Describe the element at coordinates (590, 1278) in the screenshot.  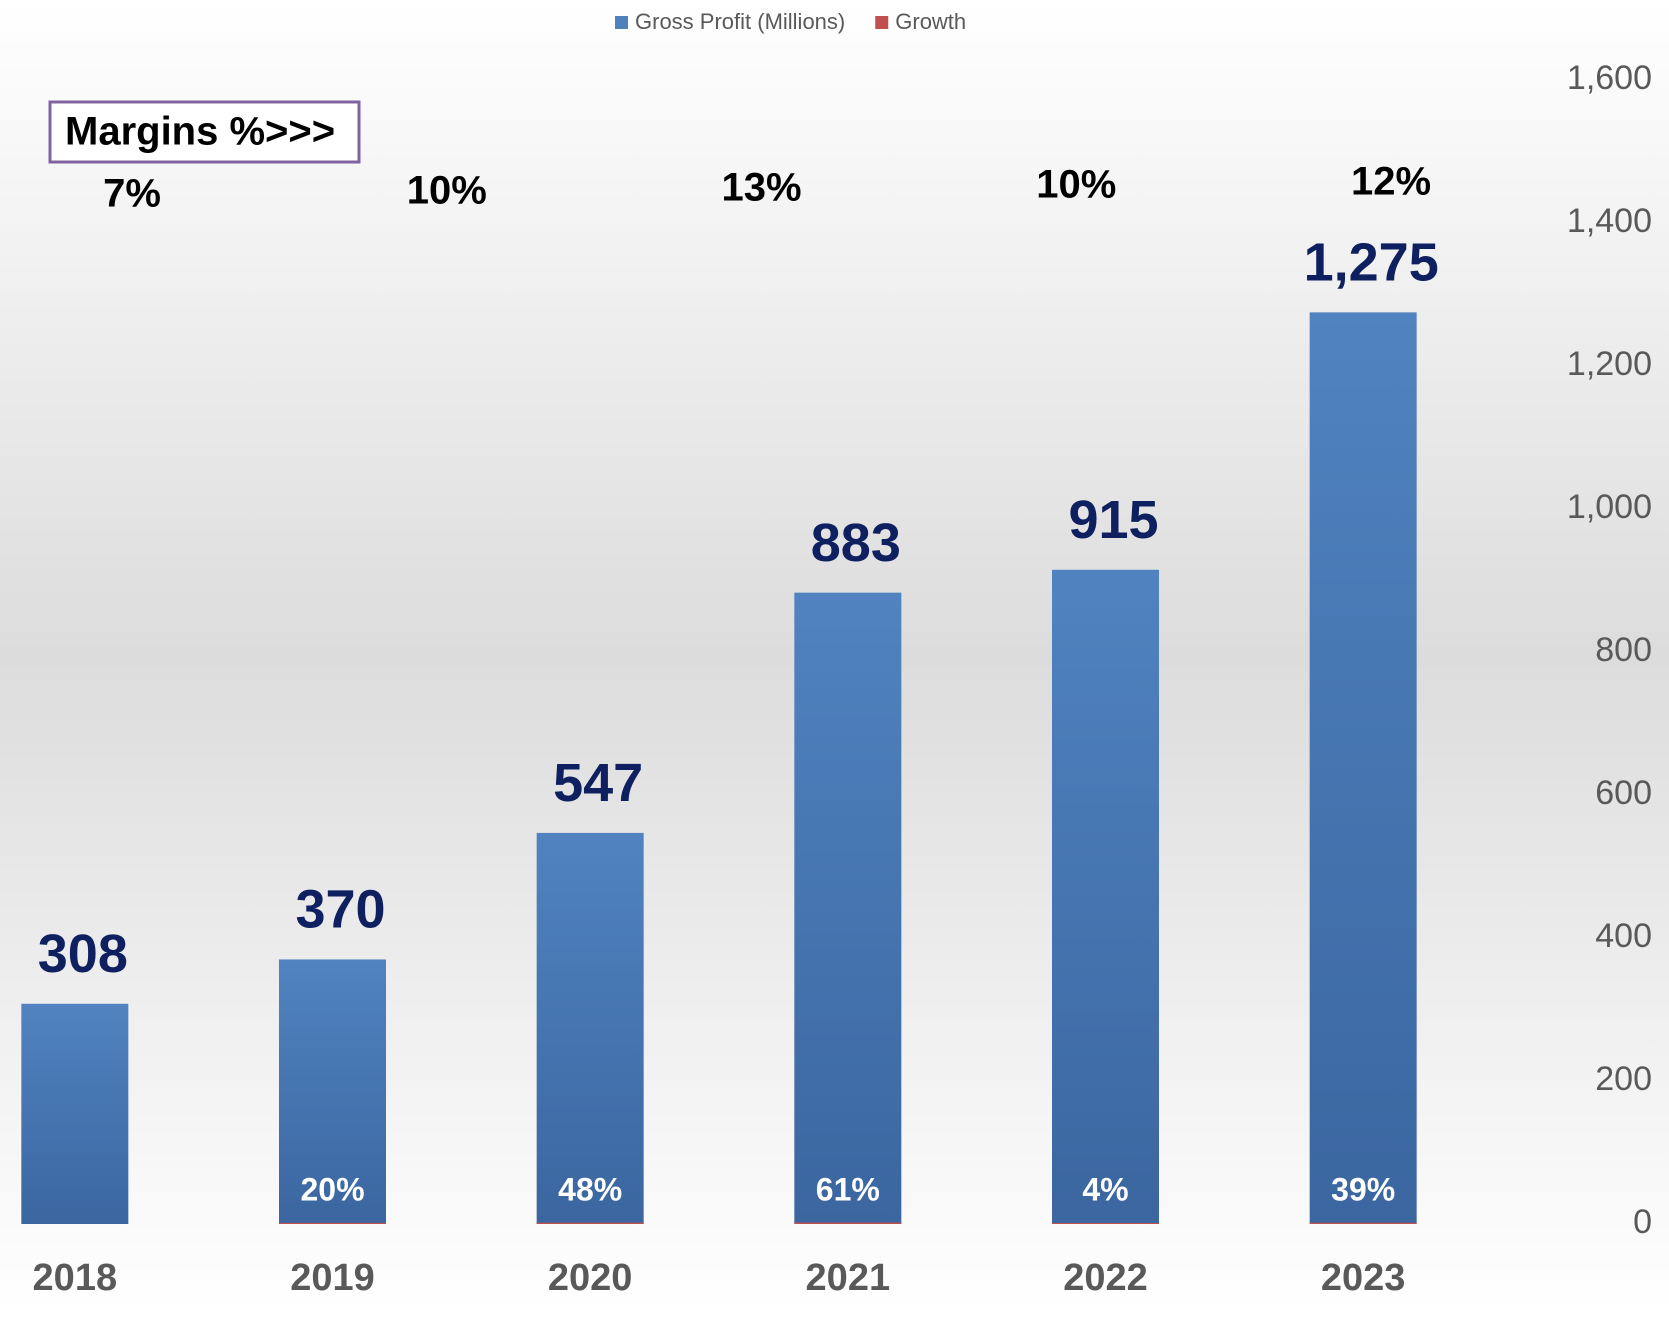
I see `x-tick-label: 2020` at that location.